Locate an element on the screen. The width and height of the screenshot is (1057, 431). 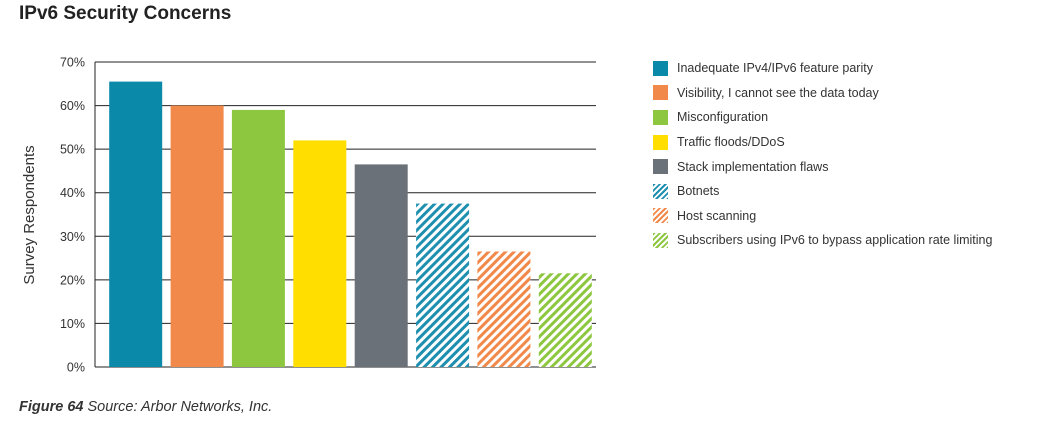
y-axis-ticks: 0% 10% 20% 30% 40% 50% 60% 70% is located at coordinates (72, 215).